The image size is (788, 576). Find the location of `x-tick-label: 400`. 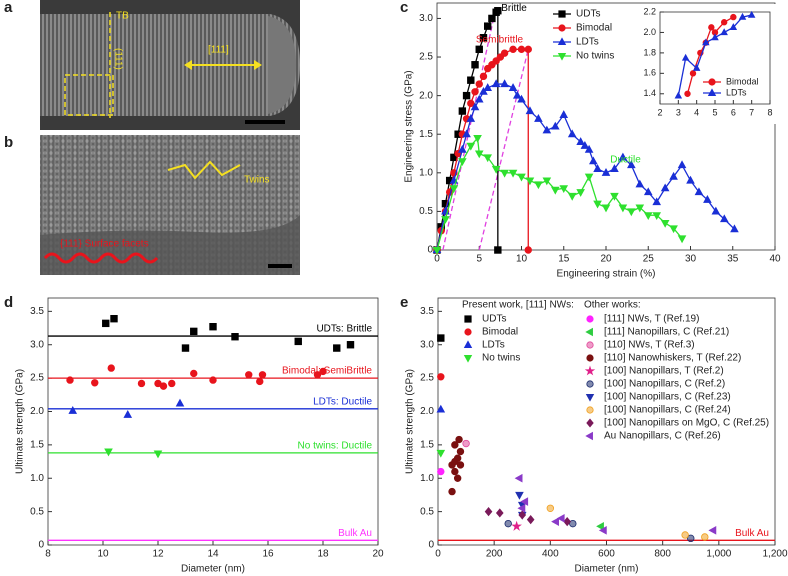

x-tick-label: 400 is located at coordinates (550, 554).